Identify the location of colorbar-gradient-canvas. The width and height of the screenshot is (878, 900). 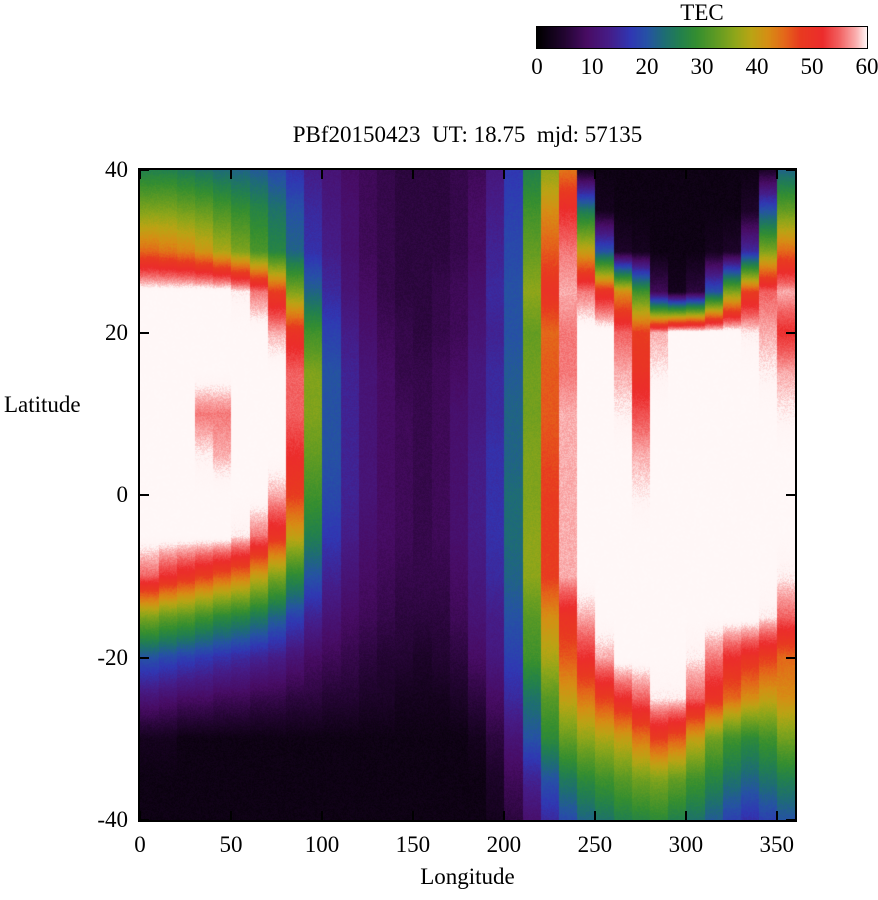
(702, 37).